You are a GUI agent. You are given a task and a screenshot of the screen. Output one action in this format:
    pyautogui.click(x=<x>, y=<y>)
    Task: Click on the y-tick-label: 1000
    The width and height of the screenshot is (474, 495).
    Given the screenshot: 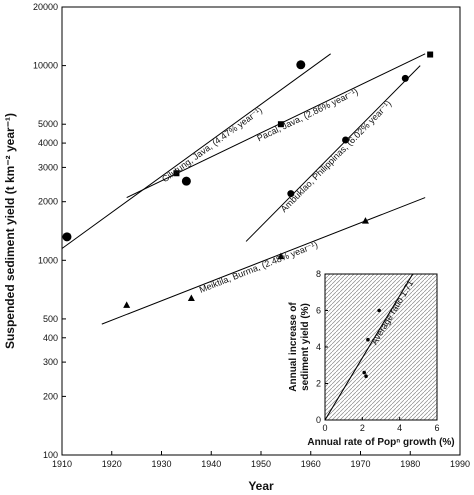 What is the action you would take?
    pyautogui.click(x=48, y=260)
    